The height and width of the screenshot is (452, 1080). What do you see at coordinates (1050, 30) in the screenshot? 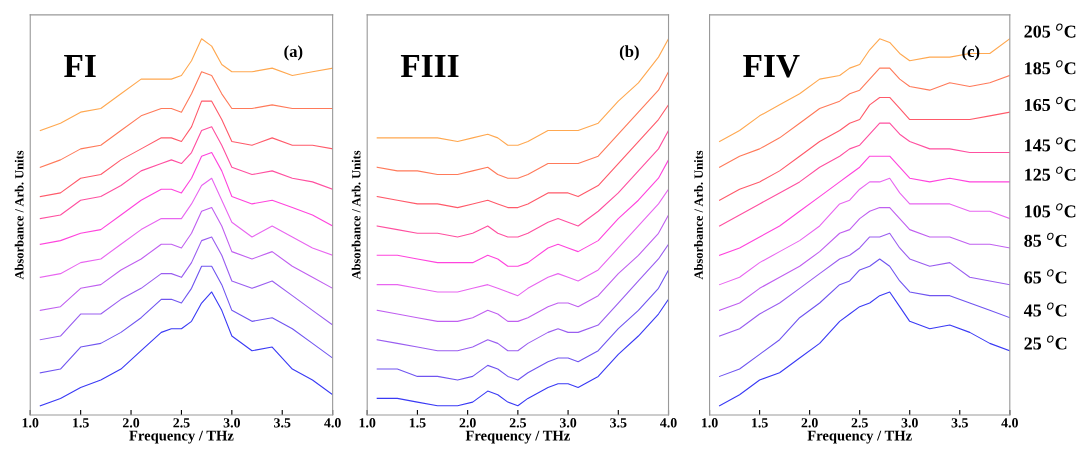
I see `series-label: 205 $^{o}$C` at bounding box center [1050, 30].